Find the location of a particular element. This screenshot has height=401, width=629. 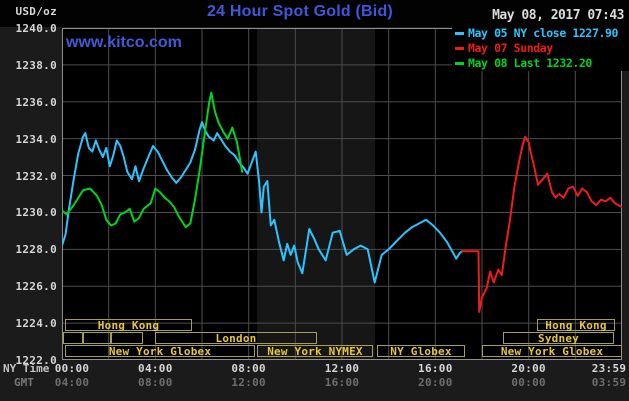

gmt-axis-label: GMT is located at coordinates (24, 382).